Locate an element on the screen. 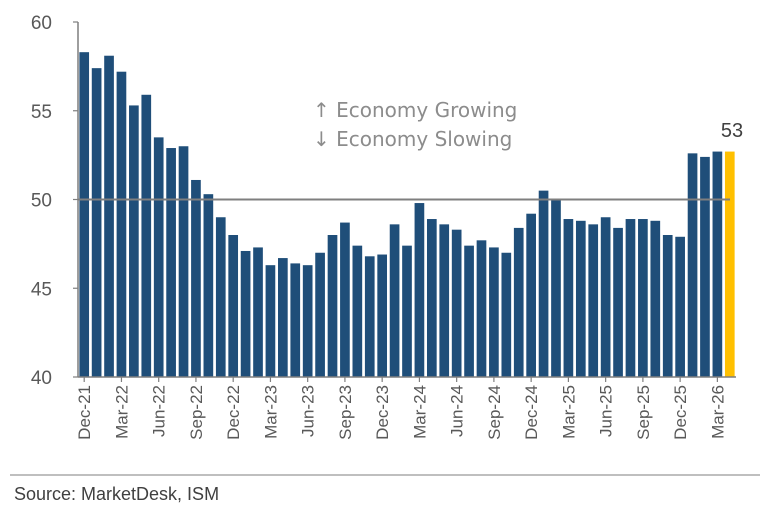  x-tick-label: Dec-24 is located at coordinates (531, 412).